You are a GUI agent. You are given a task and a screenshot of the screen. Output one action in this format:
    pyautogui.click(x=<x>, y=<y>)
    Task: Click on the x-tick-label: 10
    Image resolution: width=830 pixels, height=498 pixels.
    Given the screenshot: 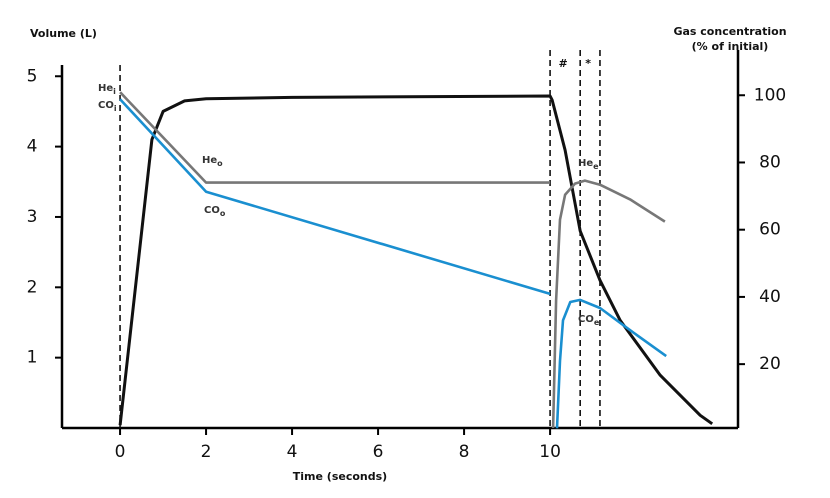 What is the action you would take?
    pyautogui.click(x=550, y=452)
    